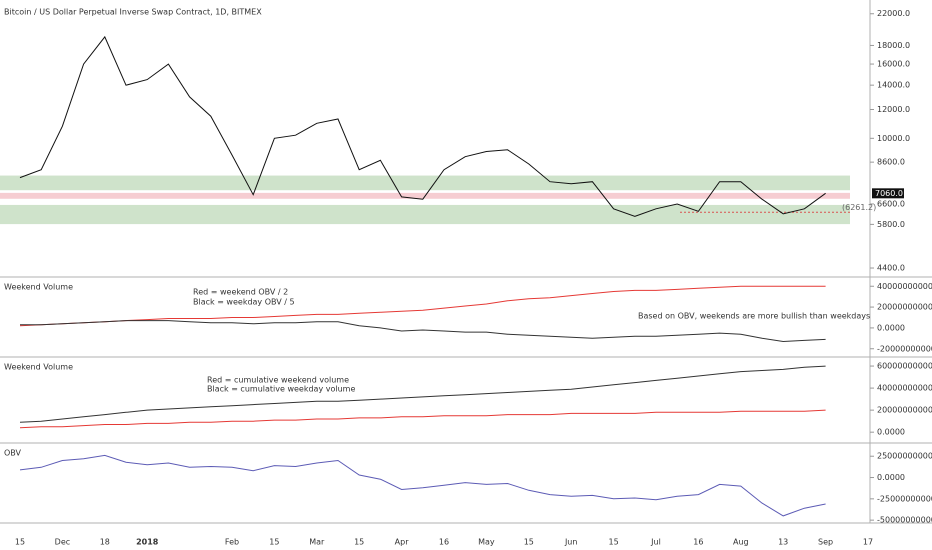 The height and width of the screenshot is (550, 932). I want to click on y-tick-label: -25000000000.0000, so click(904, 498).